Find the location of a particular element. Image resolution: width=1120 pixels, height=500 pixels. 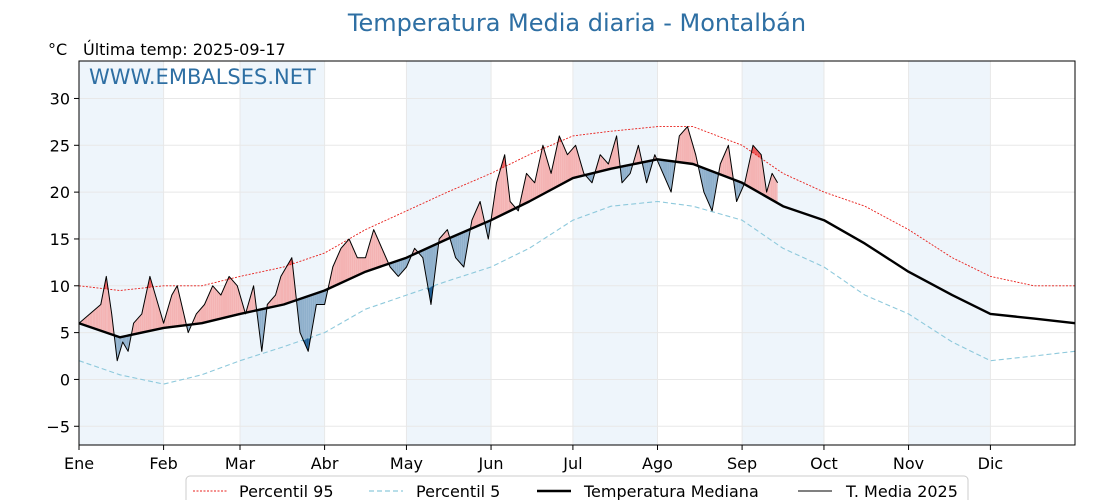

last-temp-label: Última temp: 2025-09-17 is located at coordinates (184, 49).